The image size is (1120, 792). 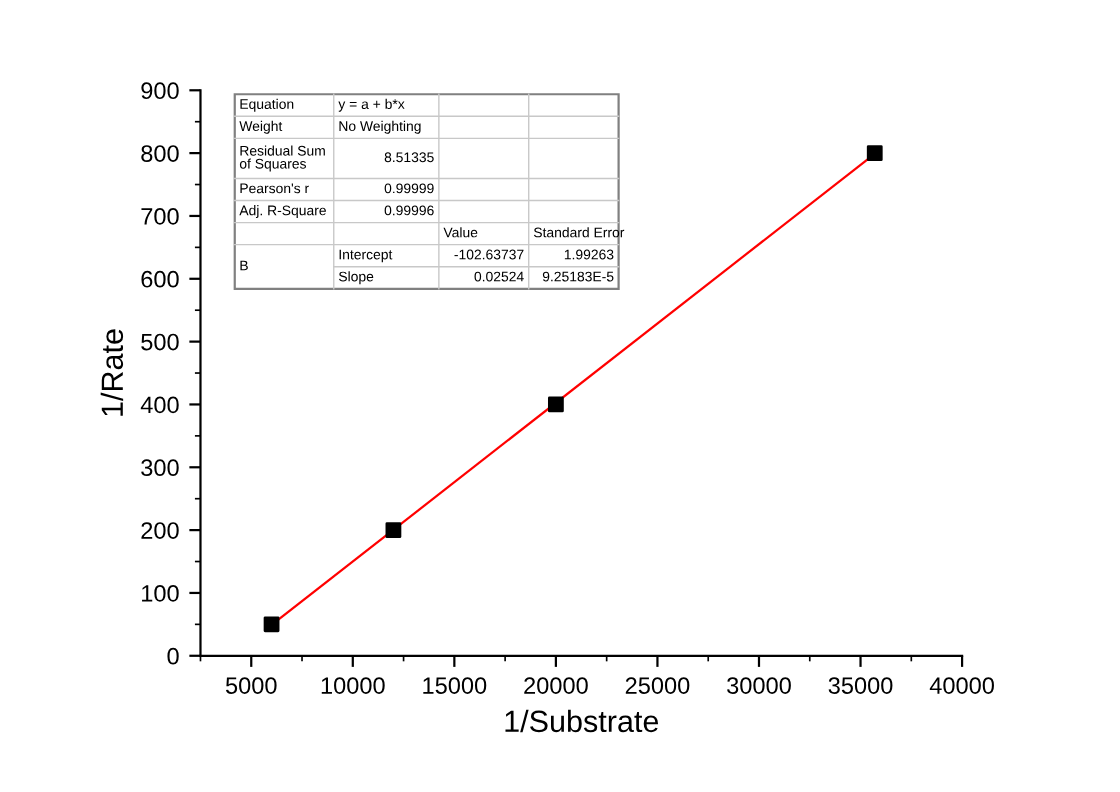 I want to click on y-tick-label: 100, so click(x=160, y=593).